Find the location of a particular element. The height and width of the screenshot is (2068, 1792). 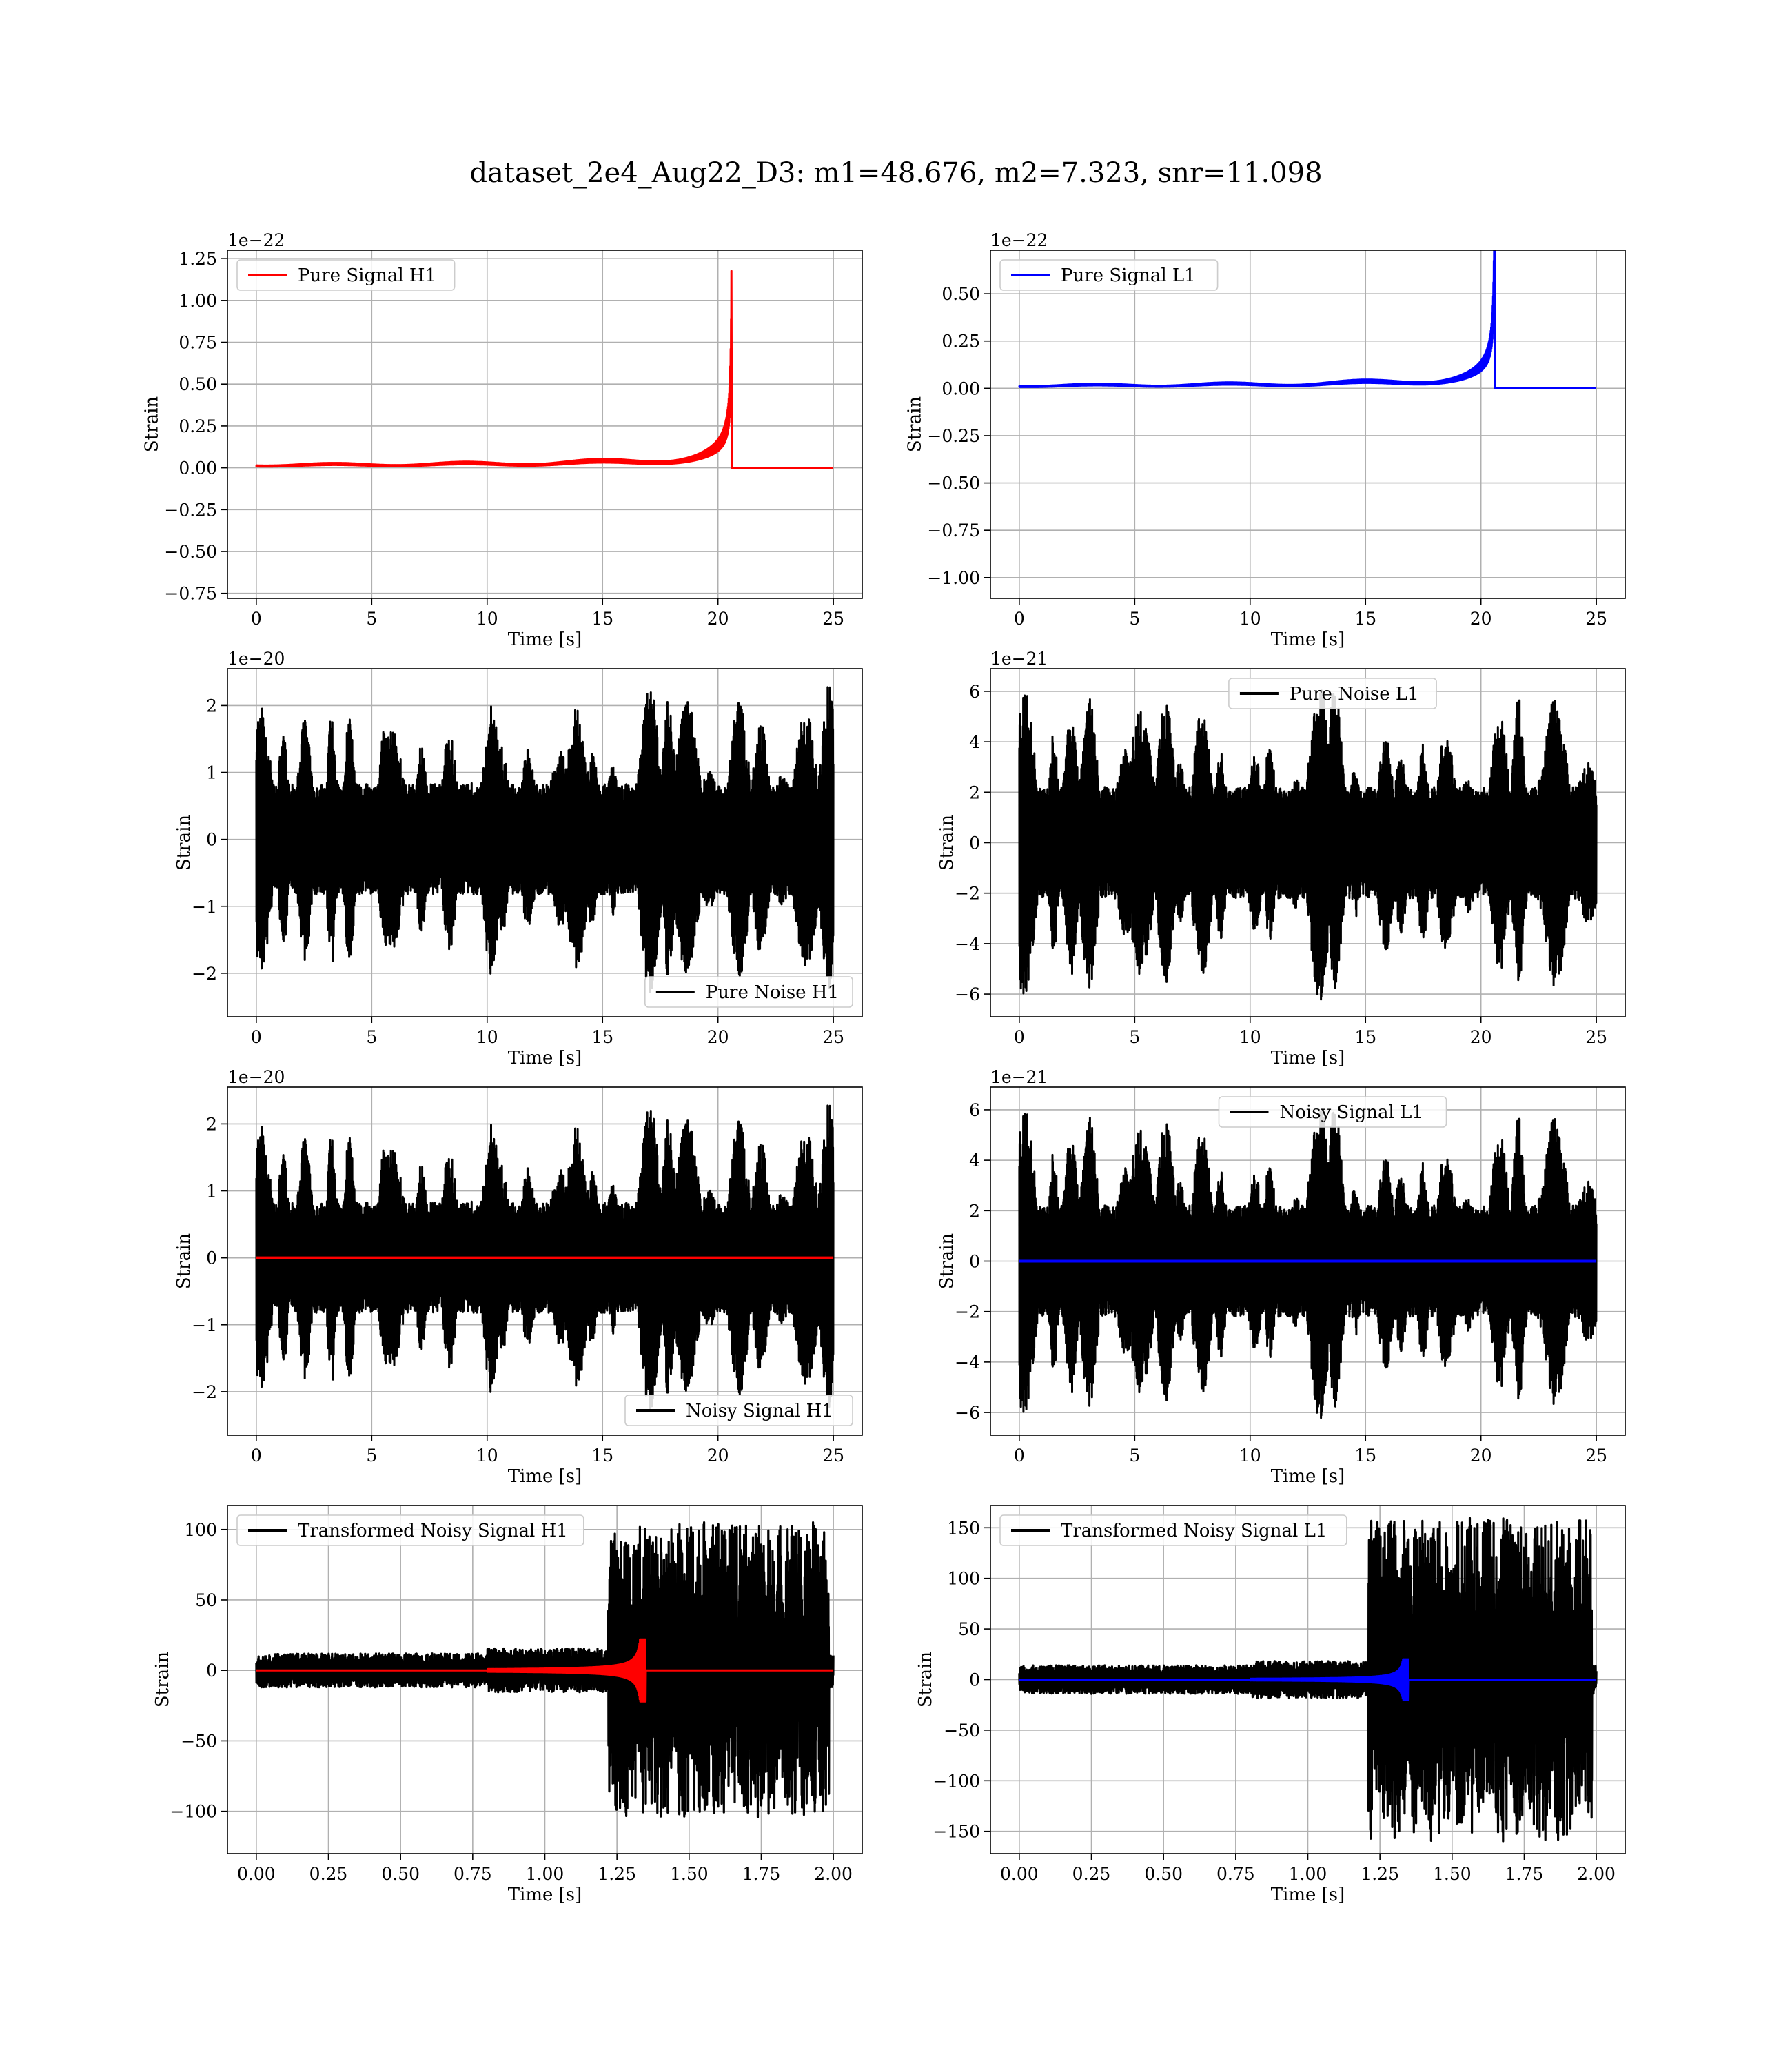

legend-label: Noisy Signal H1 is located at coordinates (759, 1411).